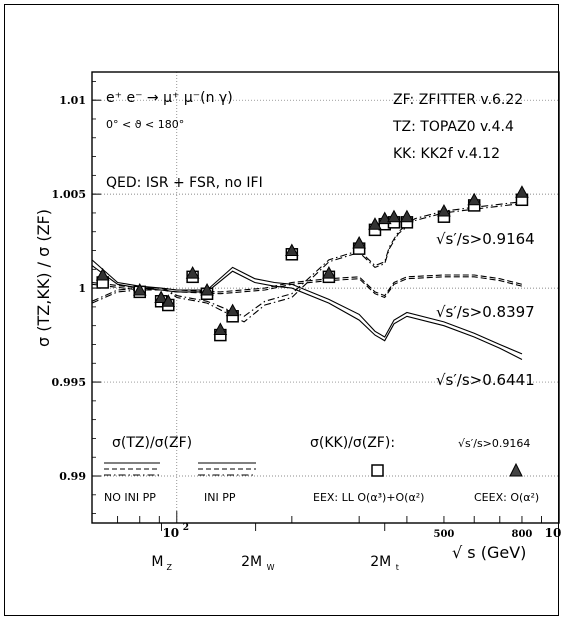 The height and width of the screenshot is (622, 565). What do you see at coordinates (397, 567) in the screenshot?
I see `mass-marker-subscript: t` at bounding box center [397, 567].